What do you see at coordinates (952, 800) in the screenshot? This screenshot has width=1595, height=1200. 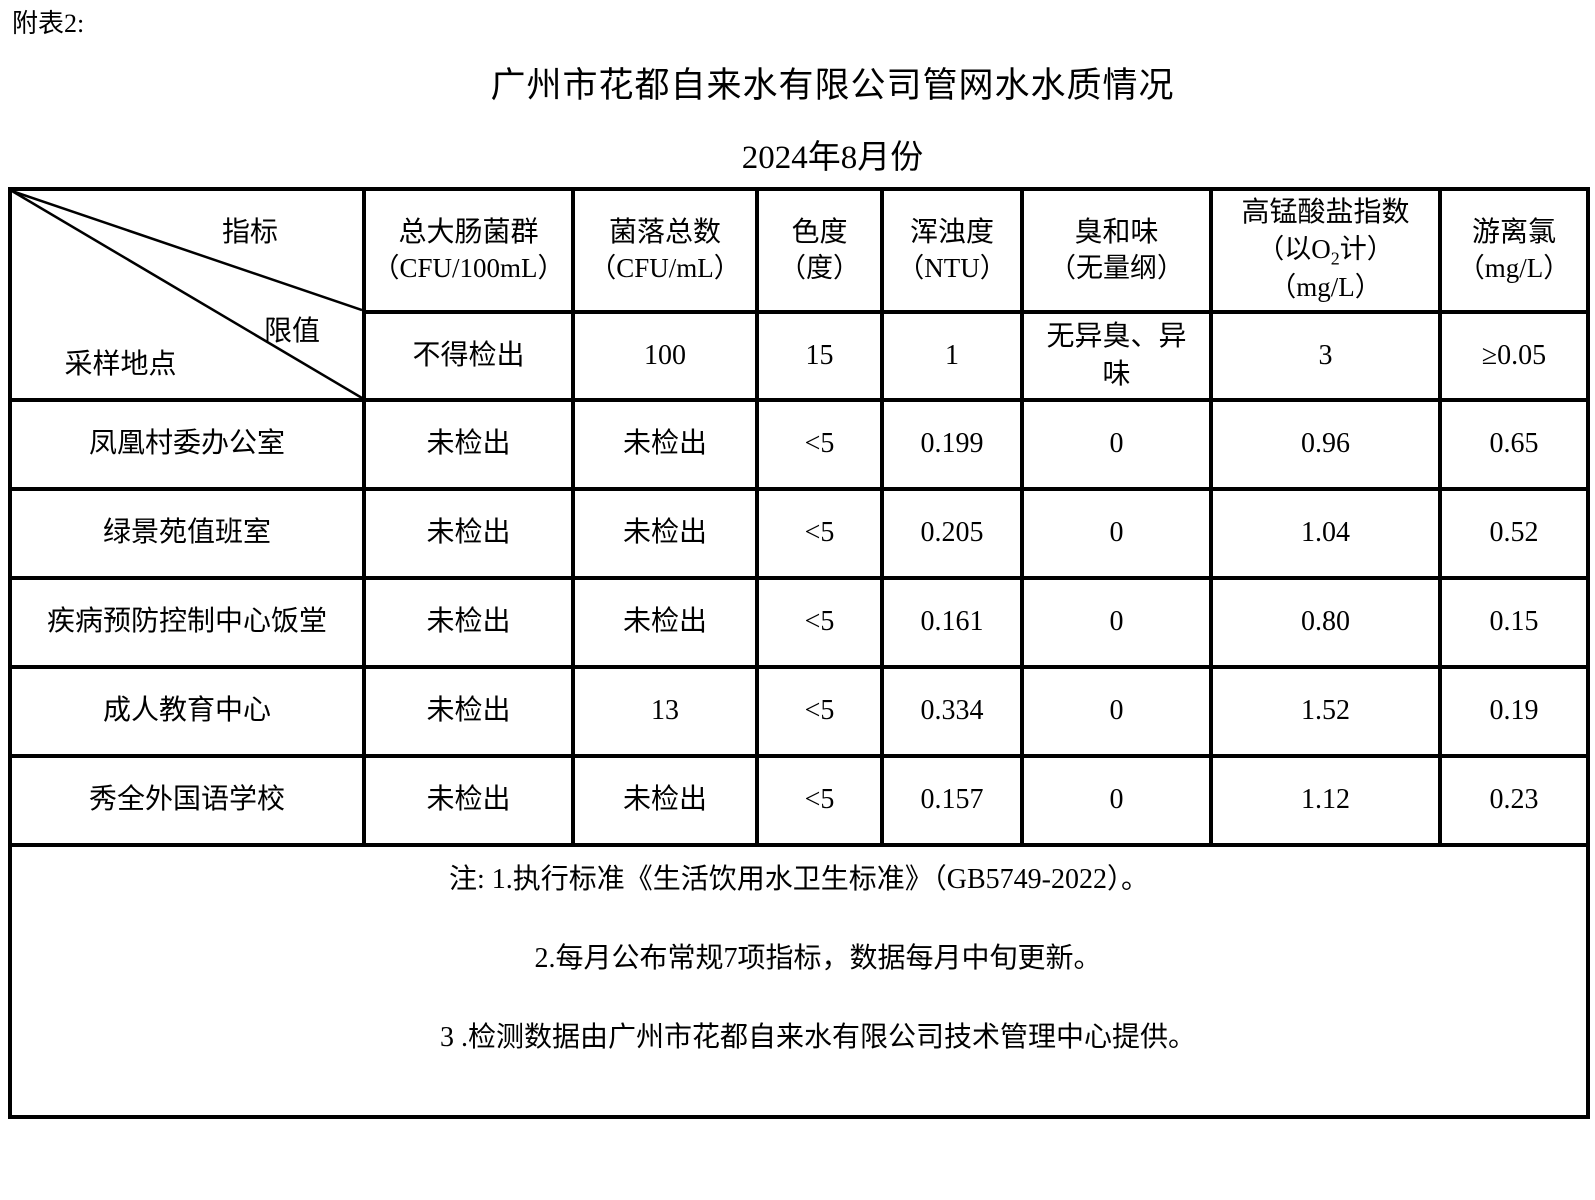 I see `data-cell: 0.157` at bounding box center [952, 800].